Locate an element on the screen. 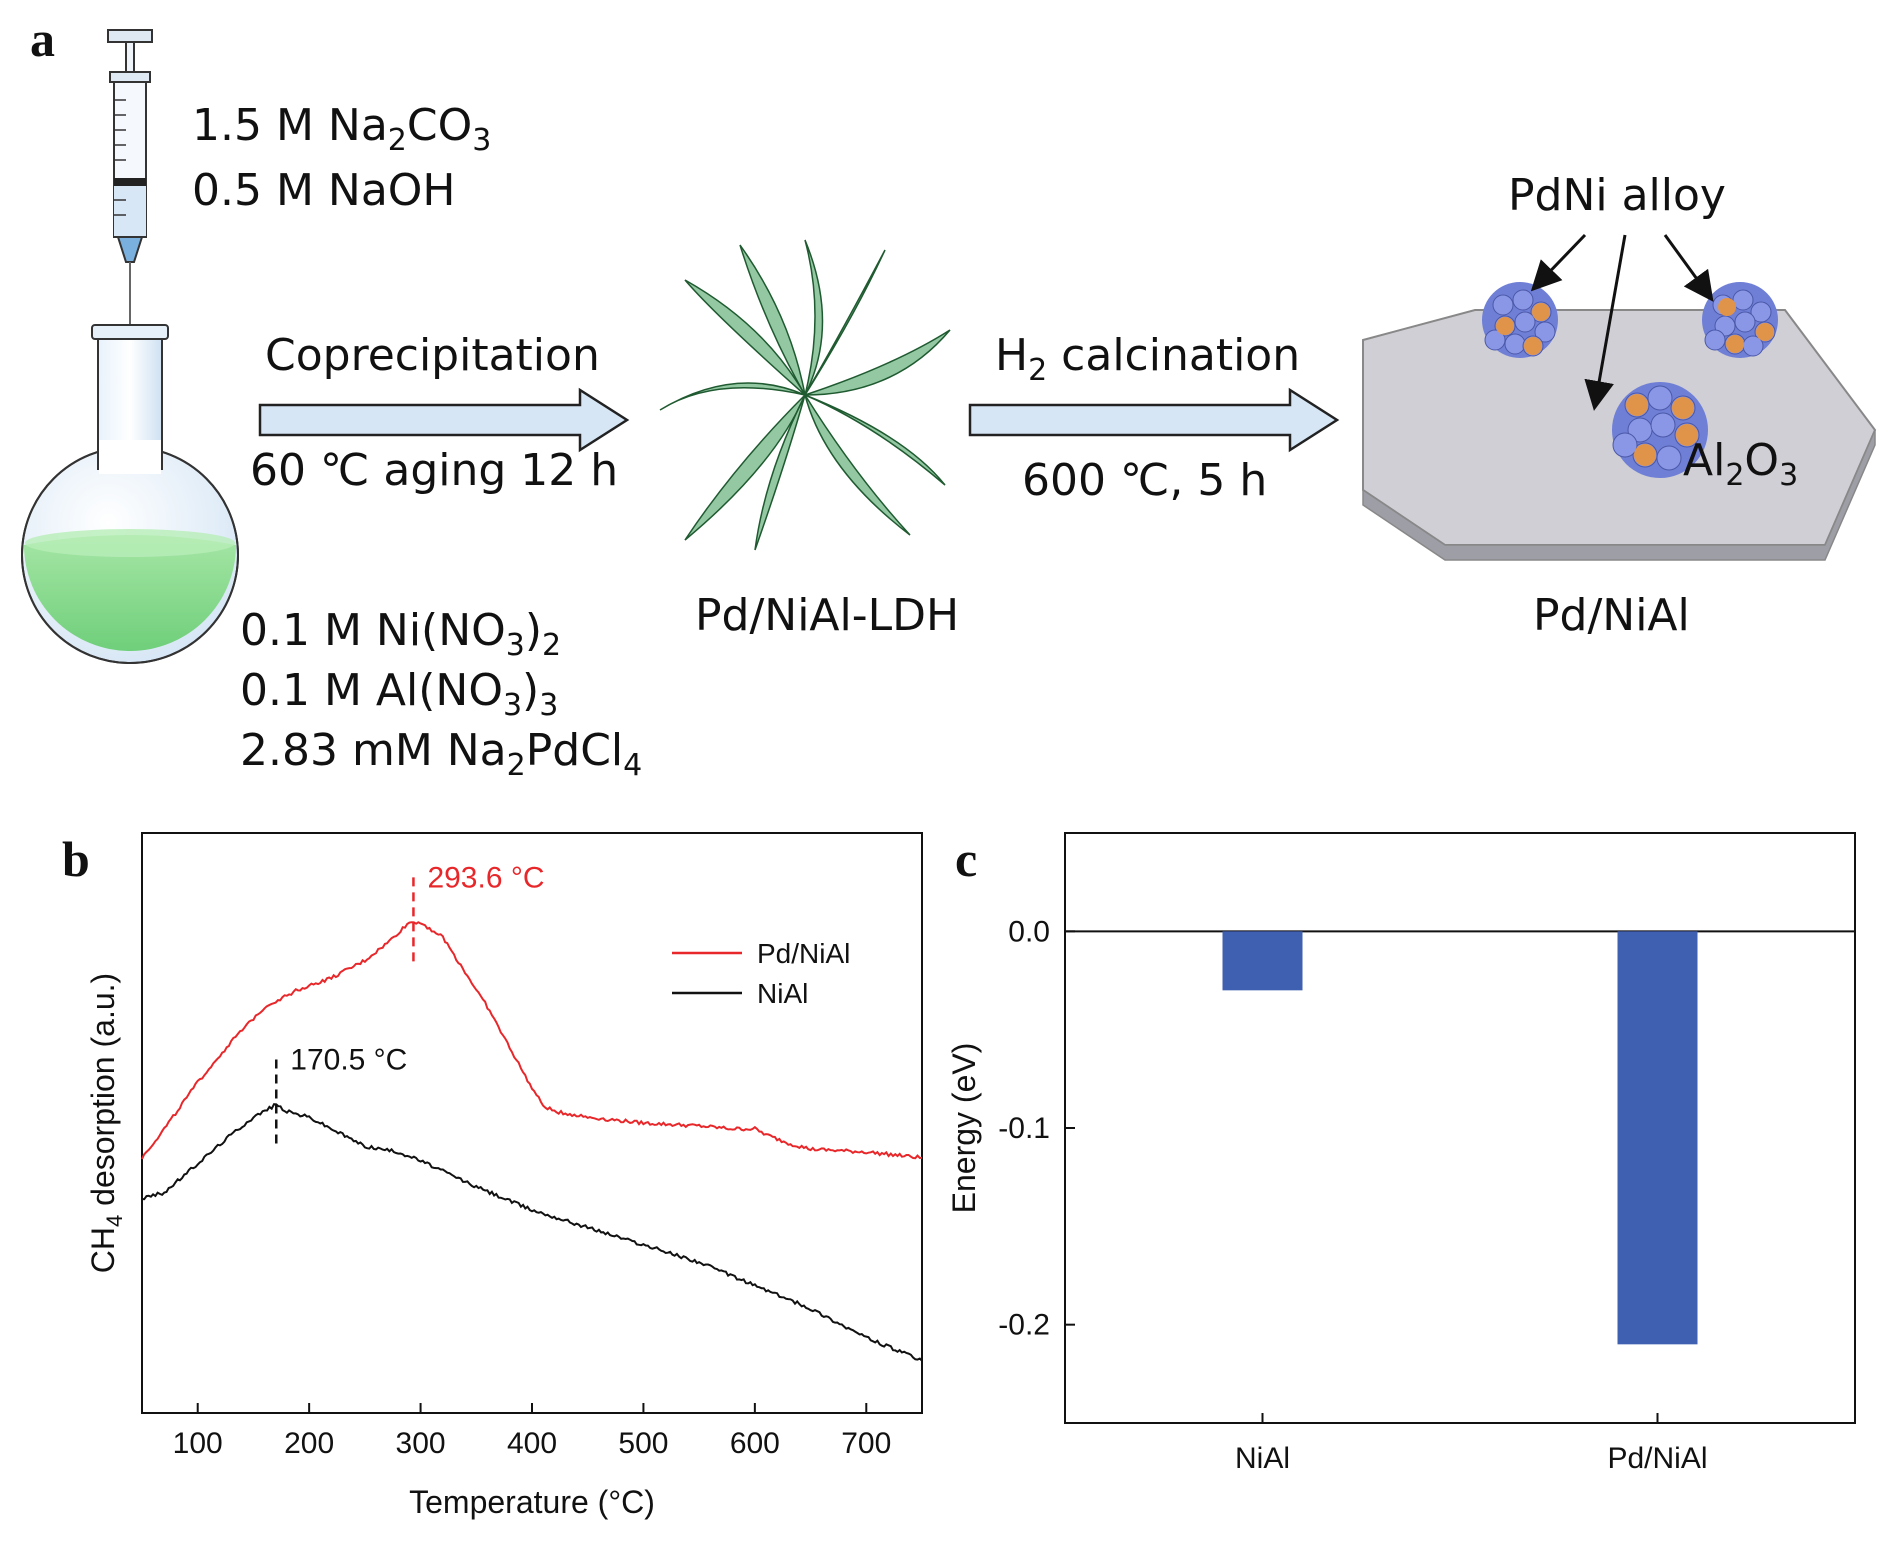 The height and width of the screenshot is (1559, 1890). syringe-reagent-line-1: 1.5 M Na2CO3 is located at coordinates (342, 129).